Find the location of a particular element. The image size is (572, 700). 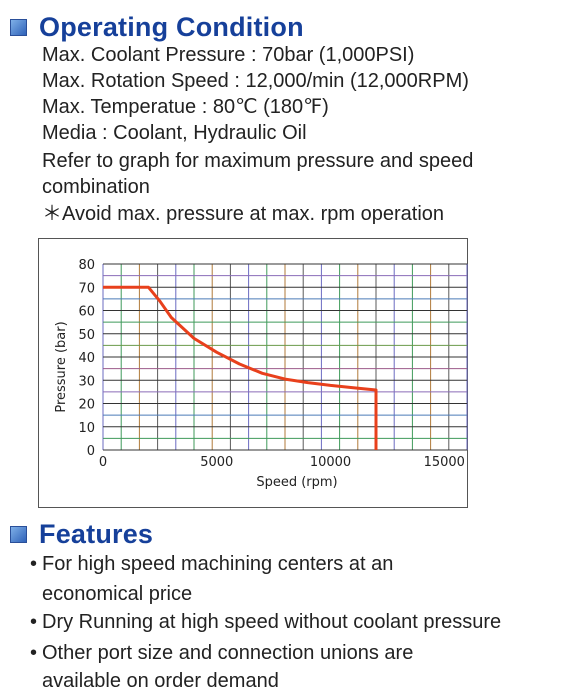

max-temperature-line: Max. Temperatue : 80℃ (180℉) is located at coordinates (185, 107).